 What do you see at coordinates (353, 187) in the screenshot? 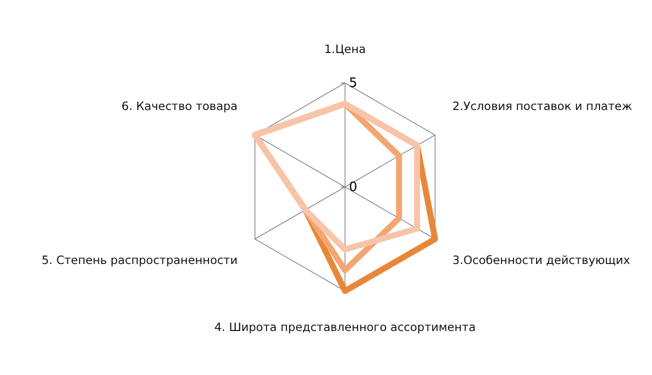
I see `y-tick-label: 0` at bounding box center [353, 187].